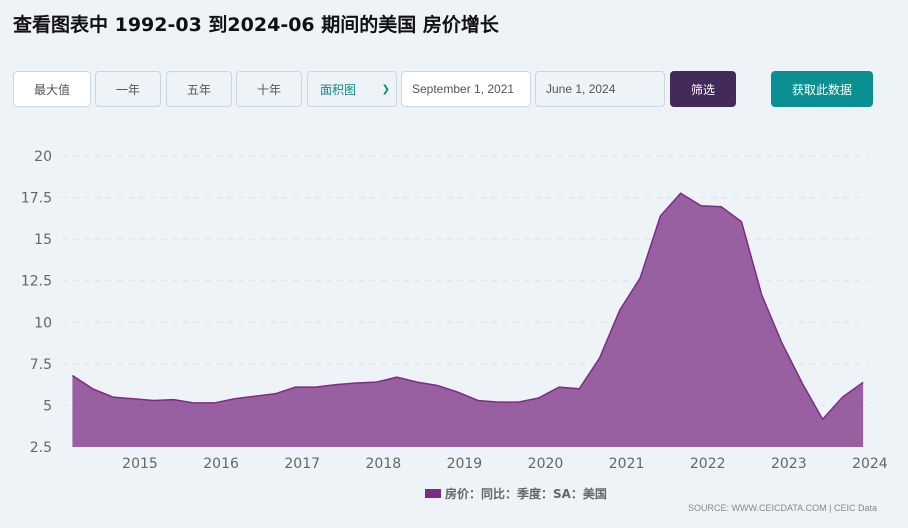 This screenshot has height=528, width=908. I want to click on x-tick-label: 2018, so click(383, 464).